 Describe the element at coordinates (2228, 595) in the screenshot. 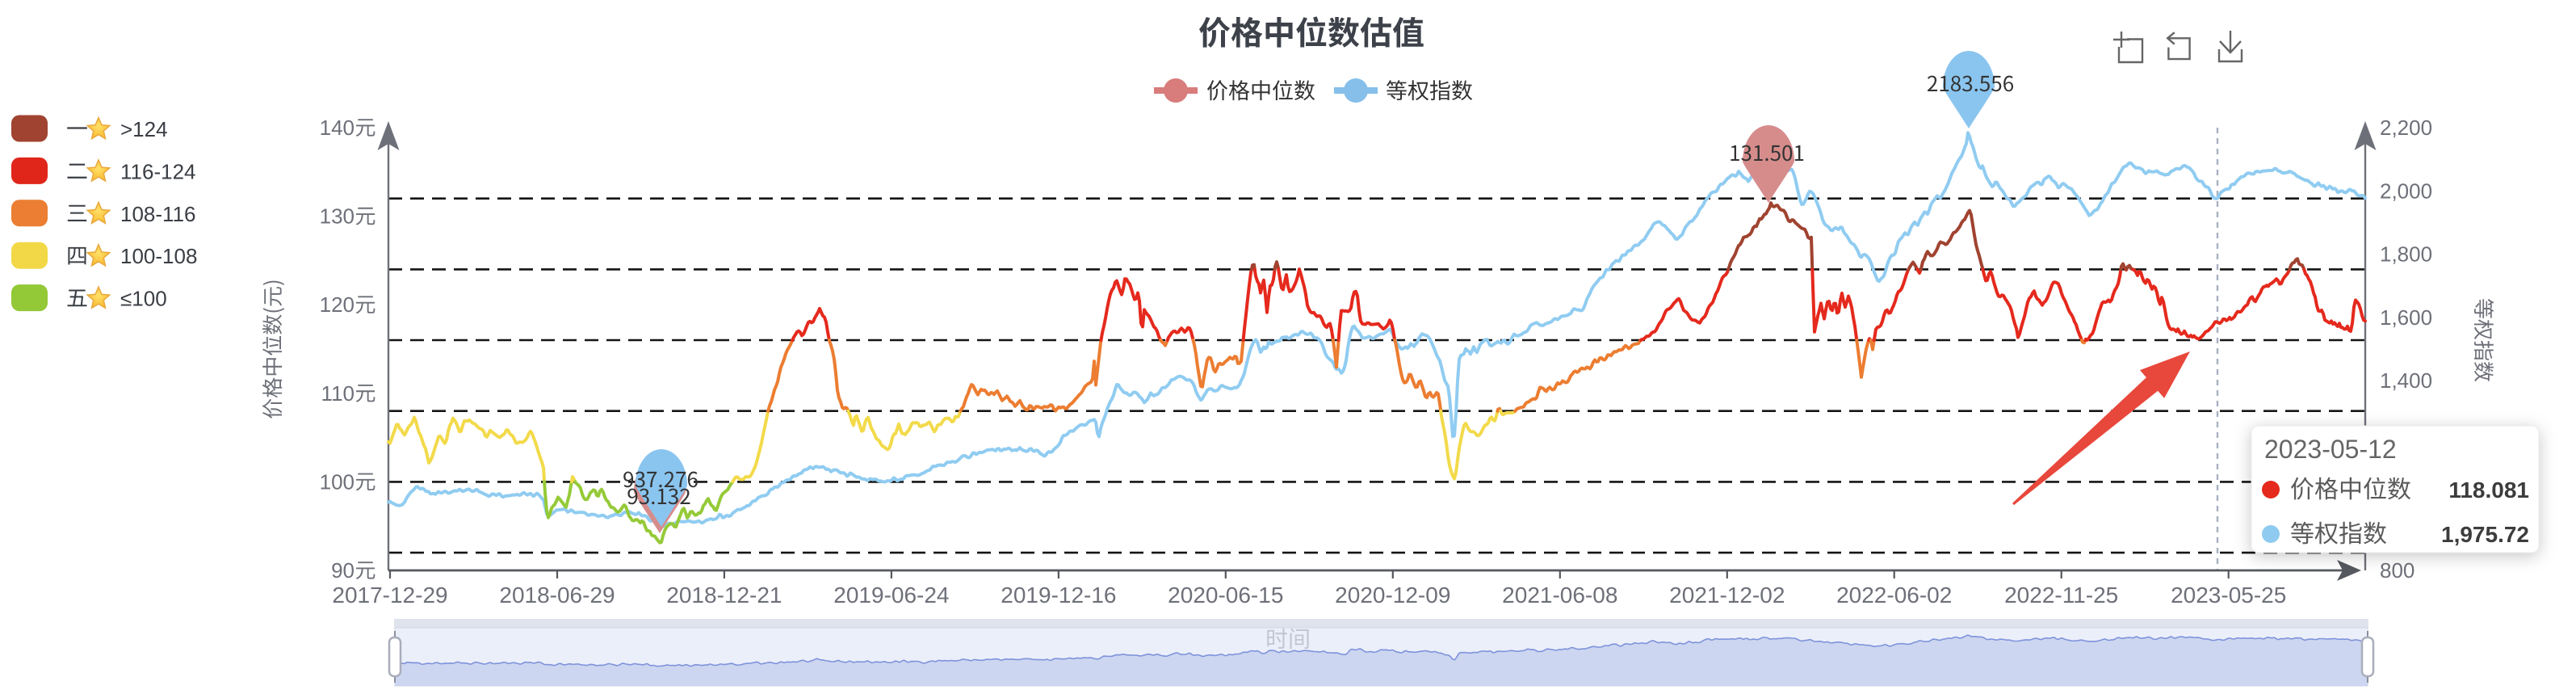

I see `svg-text: 2023-05-25` at that location.